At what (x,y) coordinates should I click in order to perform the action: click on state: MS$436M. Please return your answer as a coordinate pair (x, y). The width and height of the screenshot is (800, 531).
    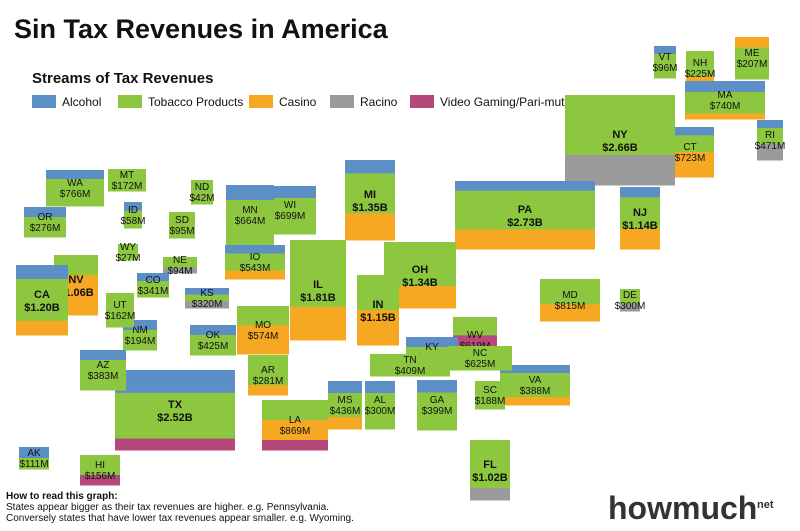
    Looking at the image, I should click on (345, 405).